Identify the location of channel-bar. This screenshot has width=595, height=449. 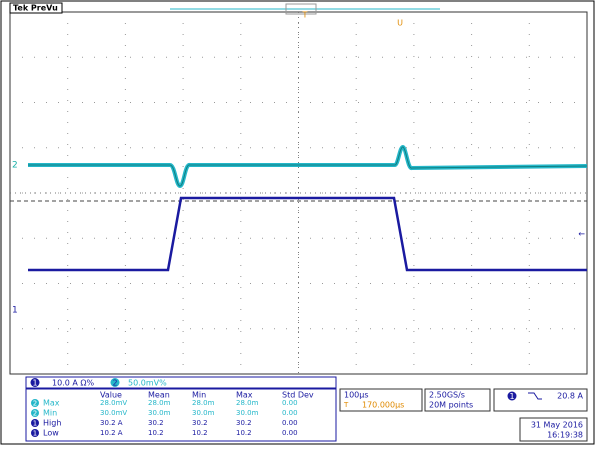
(181, 382).